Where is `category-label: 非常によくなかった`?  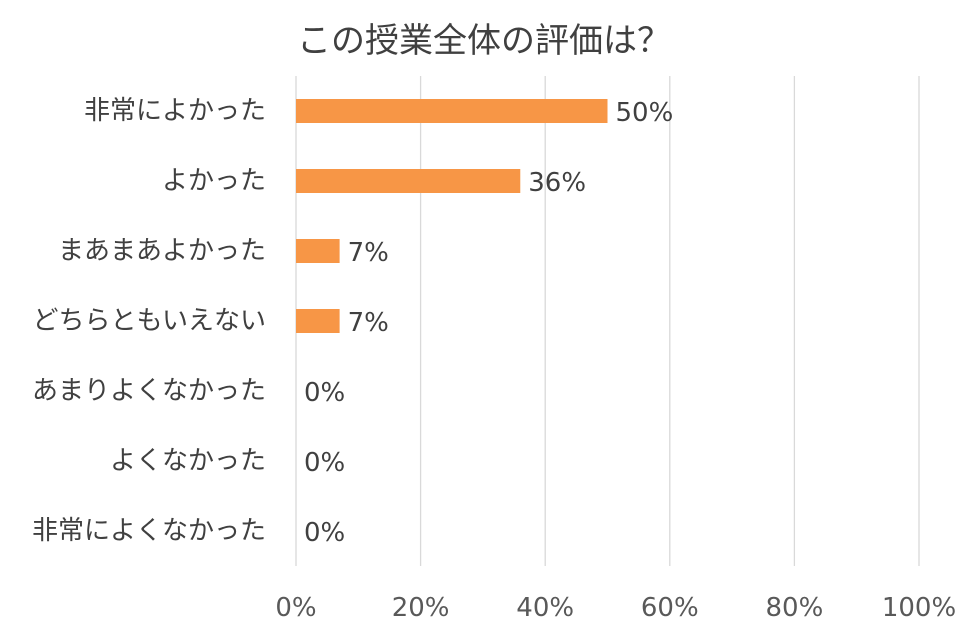 category-label: 非常によくなかった is located at coordinates (149, 531).